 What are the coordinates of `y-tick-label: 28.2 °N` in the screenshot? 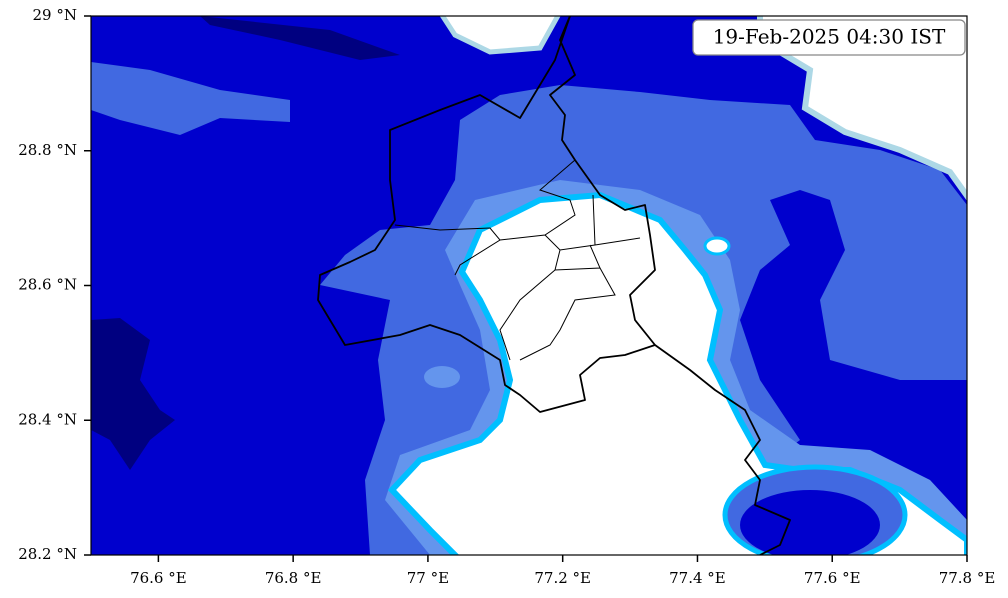 It's located at (47, 554).